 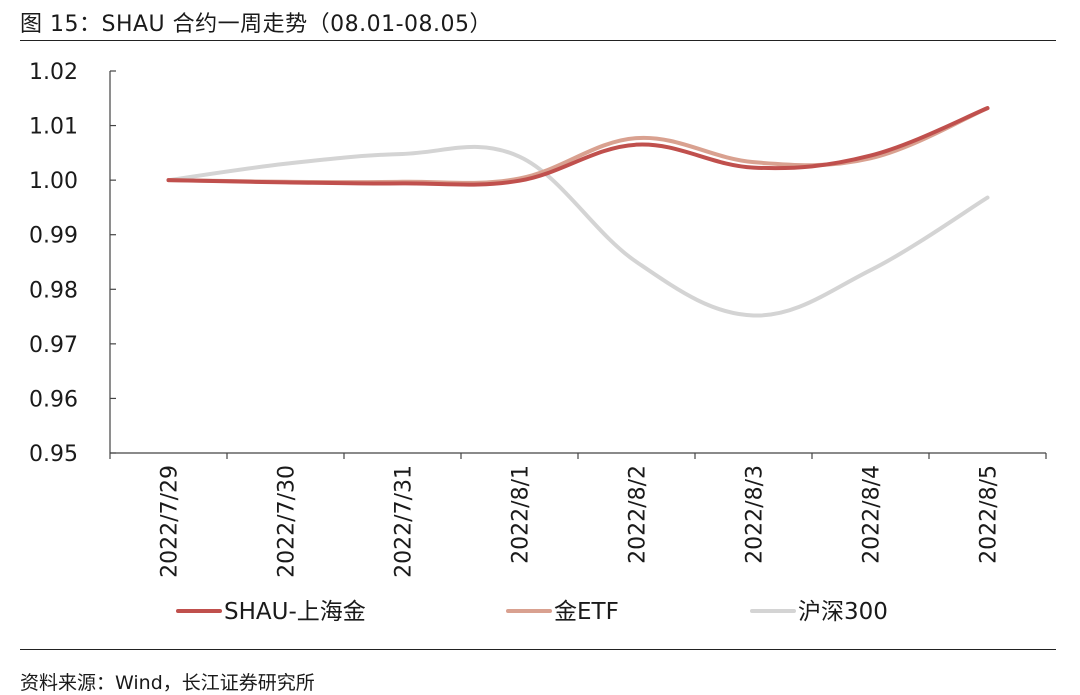 What do you see at coordinates (538, 40) in the screenshot?
I see `top-rule` at bounding box center [538, 40].